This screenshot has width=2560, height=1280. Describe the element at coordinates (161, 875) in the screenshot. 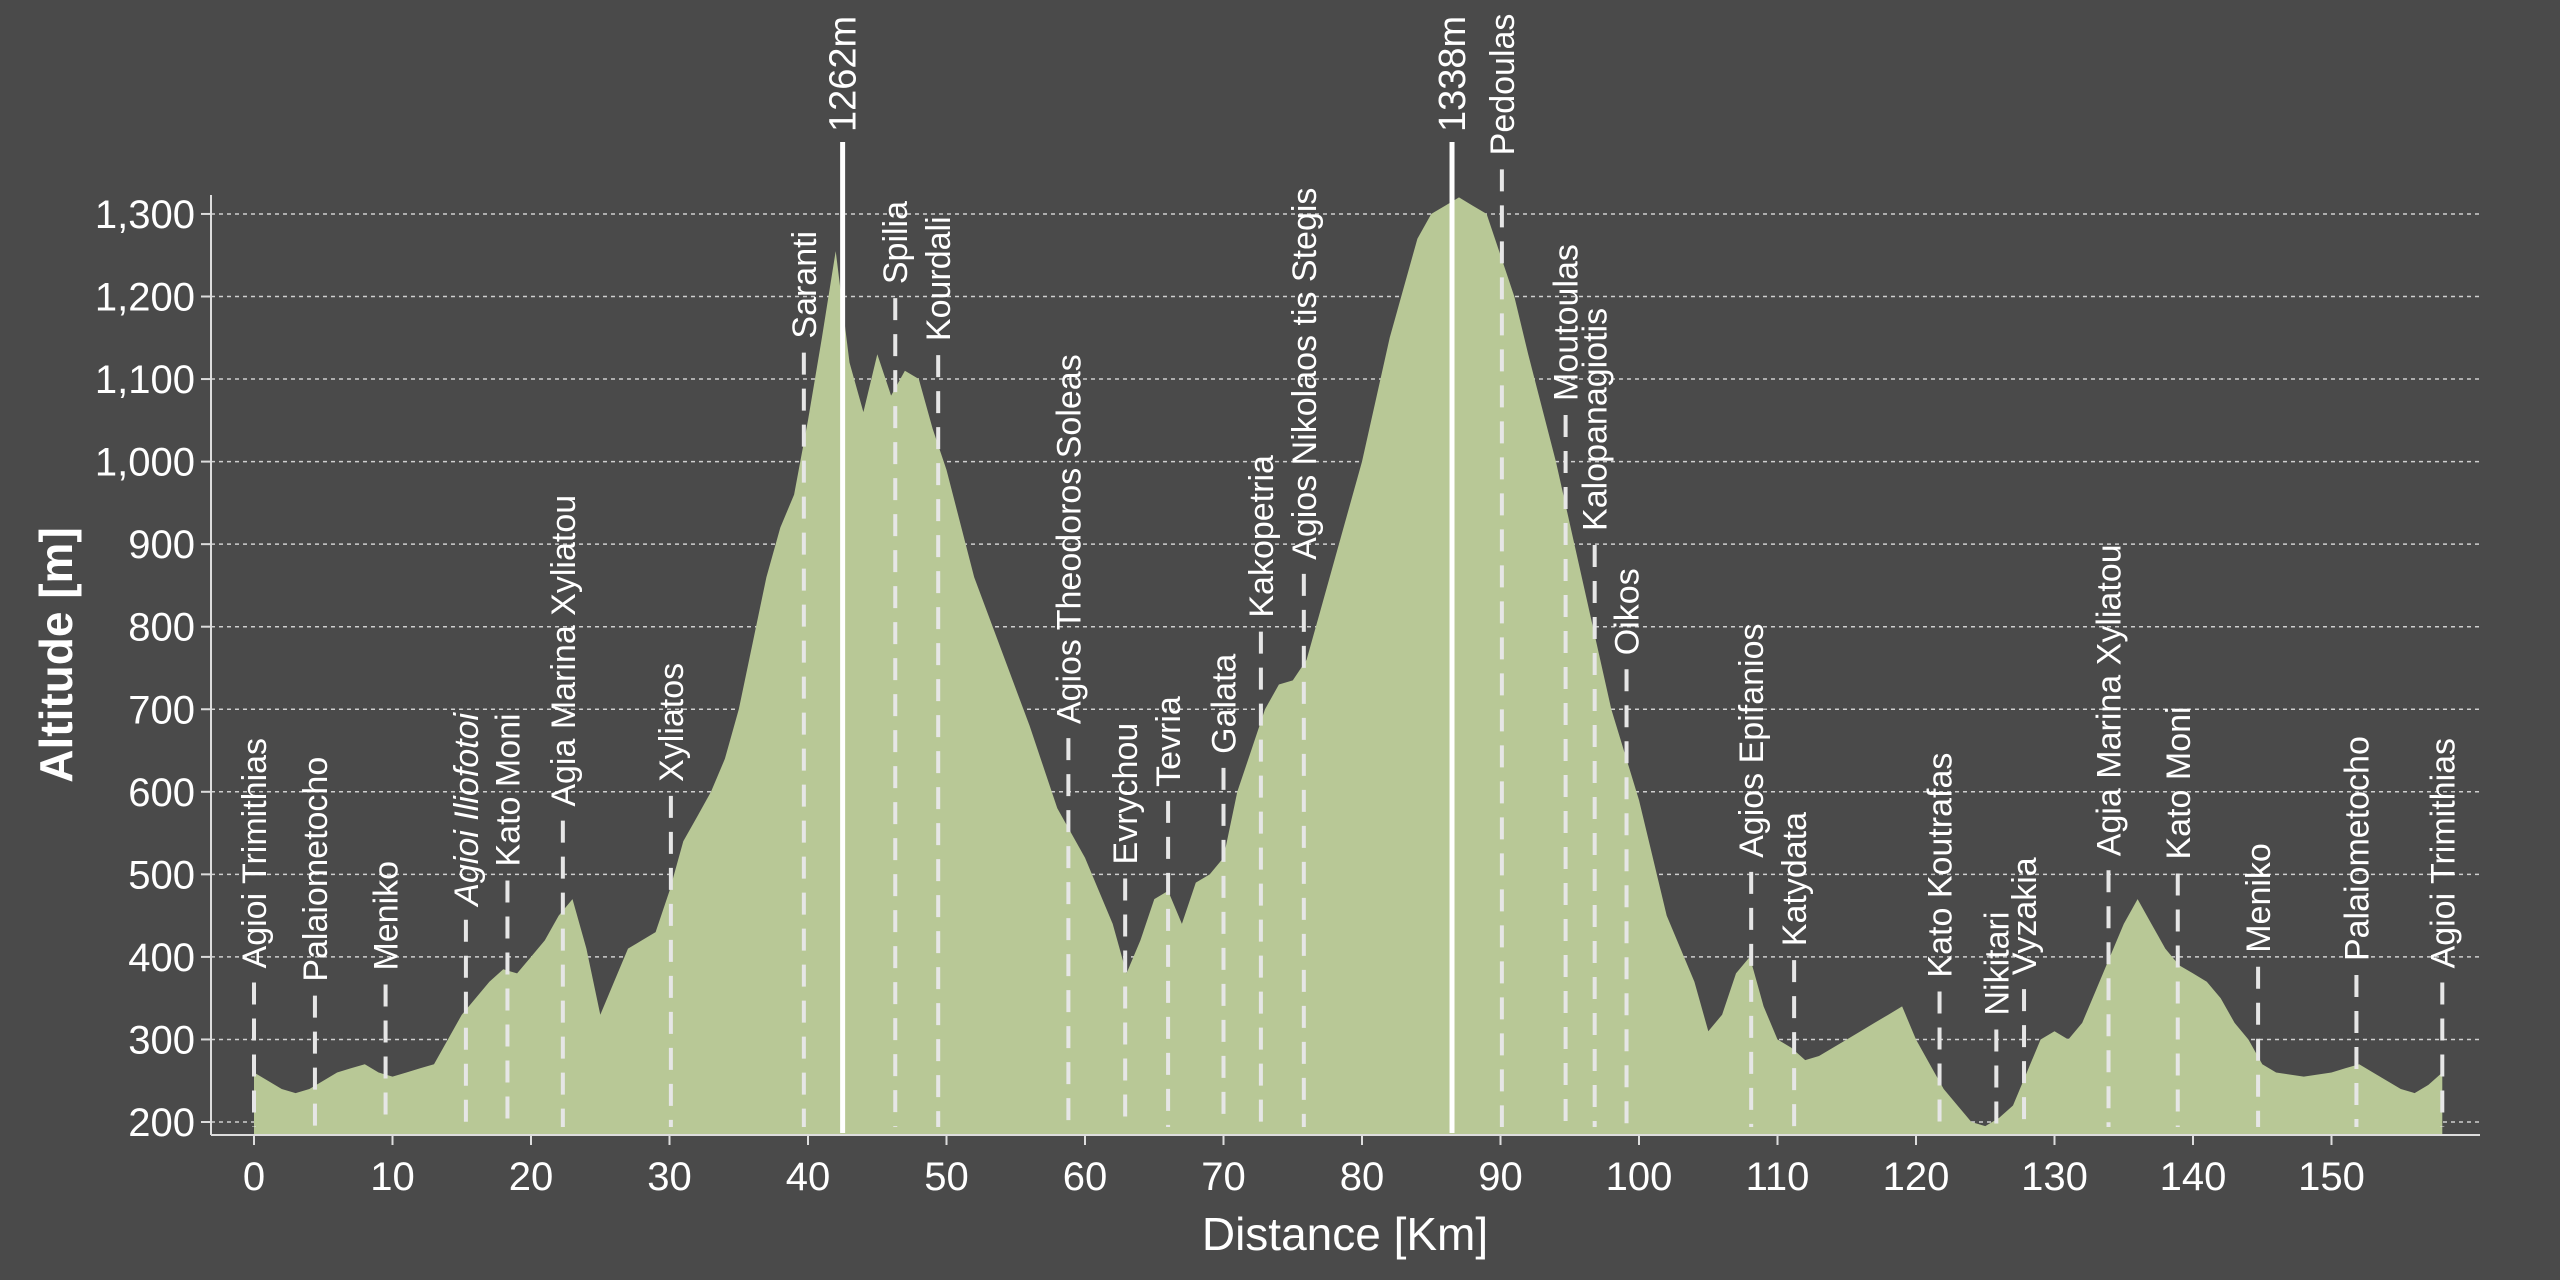

I see `y-tick-label: 500` at that location.